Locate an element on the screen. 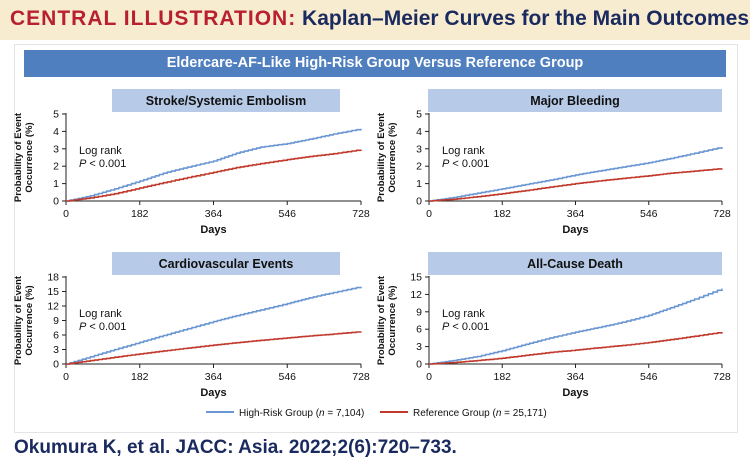 The image size is (750, 475). legend-item-reference: Reference Group (n = 25,171) is located at coordinates (463, 413).